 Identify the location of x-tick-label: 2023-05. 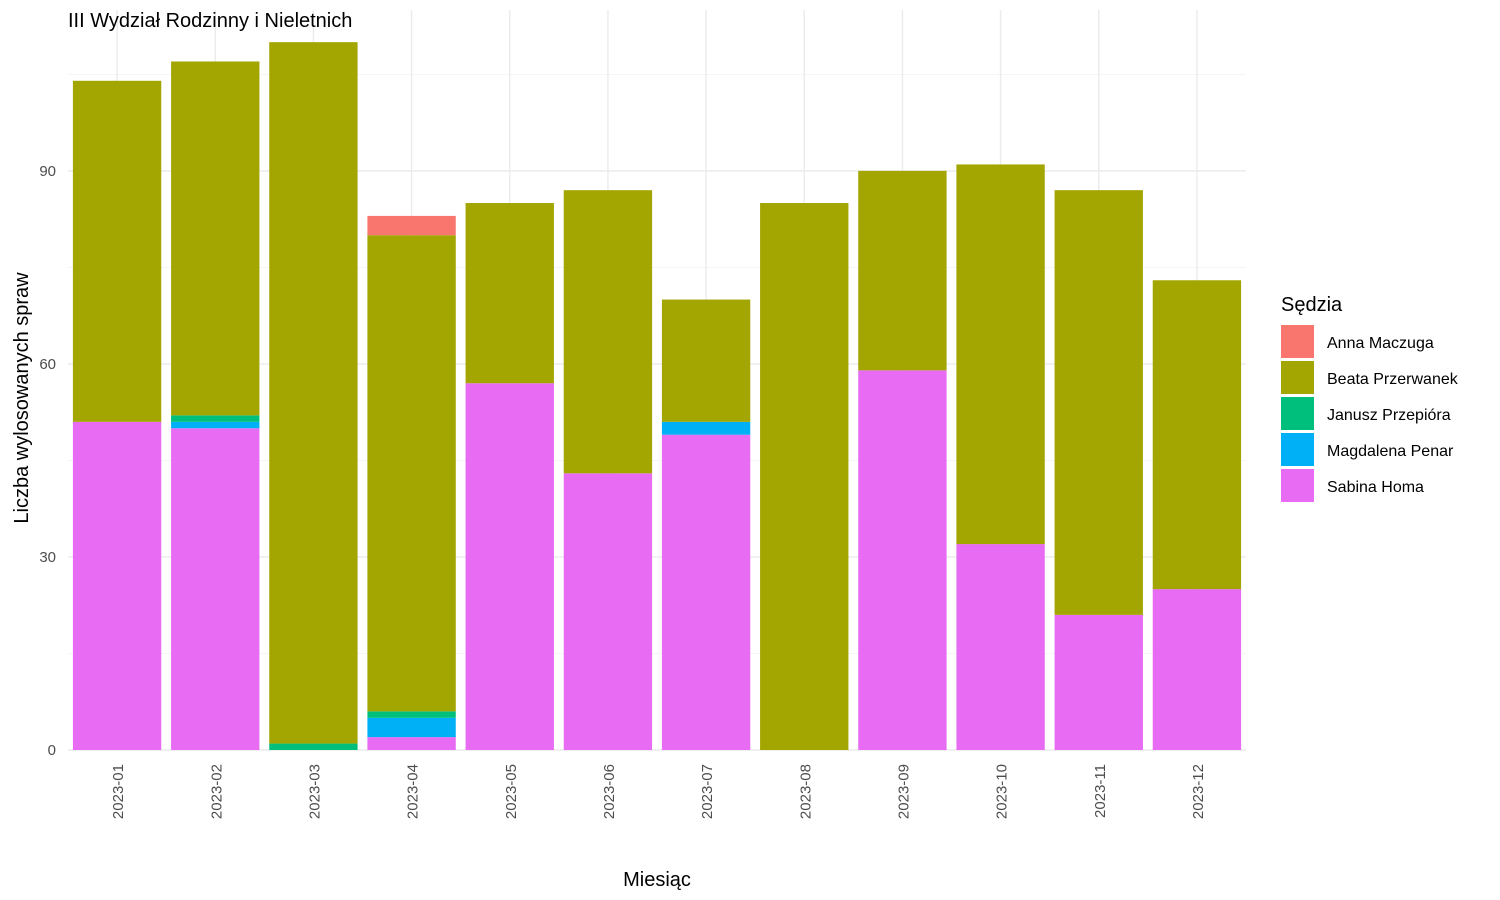
(511, 791).